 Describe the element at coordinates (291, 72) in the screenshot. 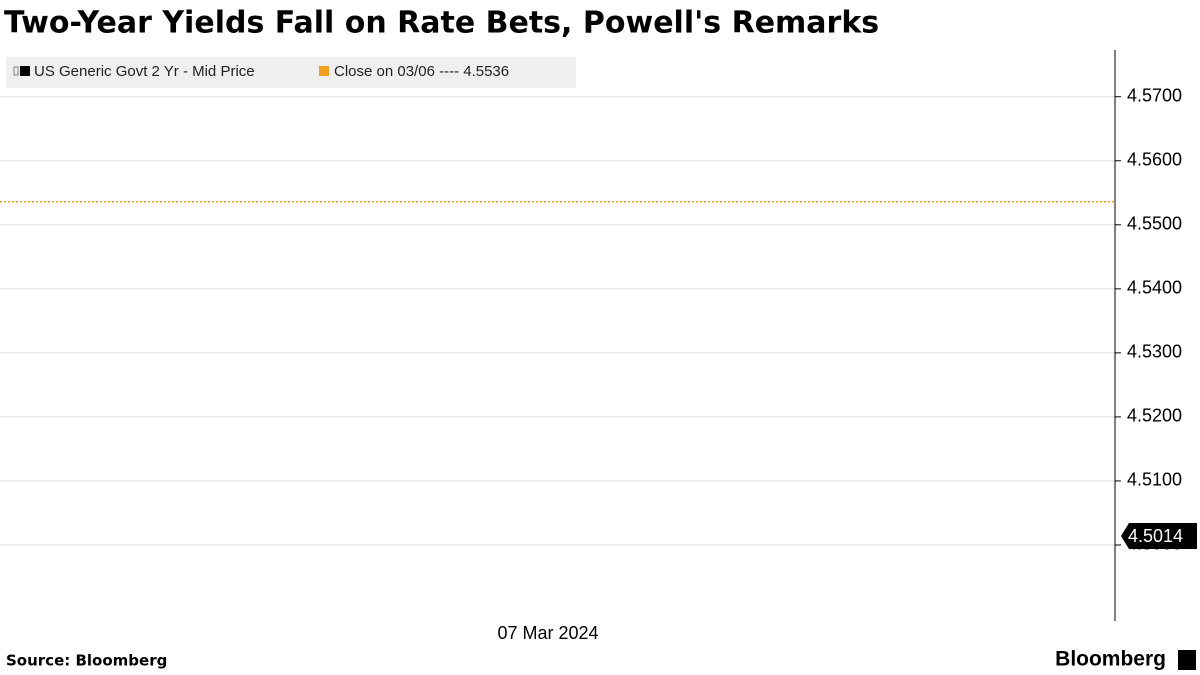

I see `legend-box` at that location.